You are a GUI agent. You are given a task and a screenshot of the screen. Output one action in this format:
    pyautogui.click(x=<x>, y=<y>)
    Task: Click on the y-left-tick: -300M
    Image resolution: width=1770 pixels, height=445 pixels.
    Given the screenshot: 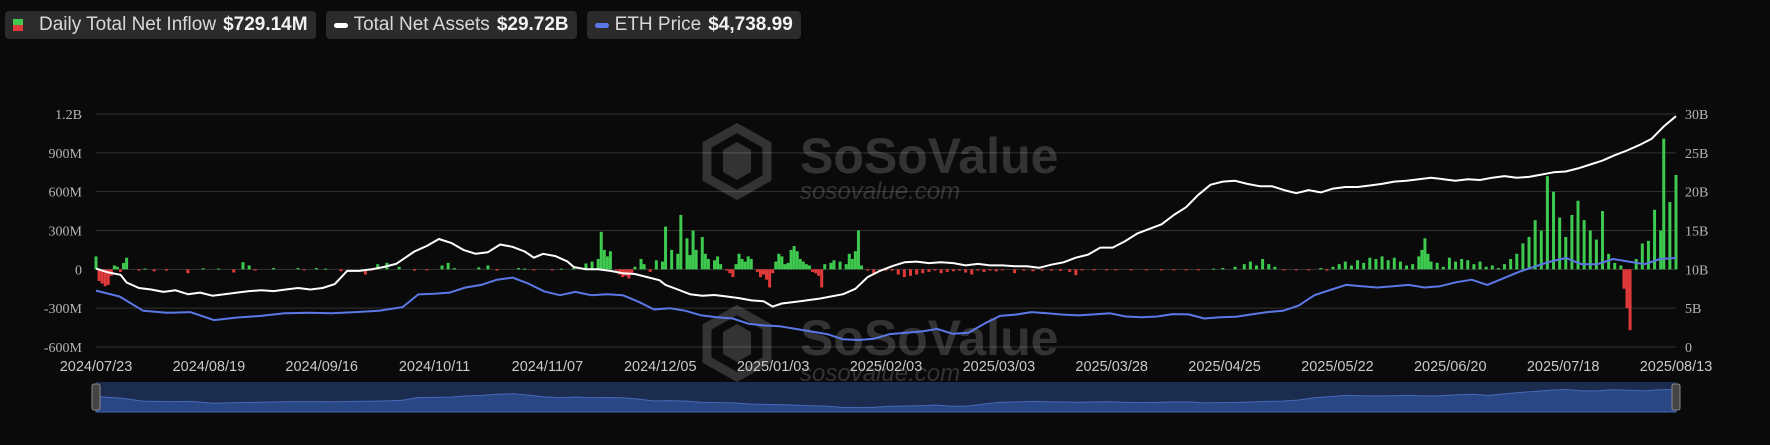 What is the action you would take?
    pyautogui.click(x=63, y=309)
    